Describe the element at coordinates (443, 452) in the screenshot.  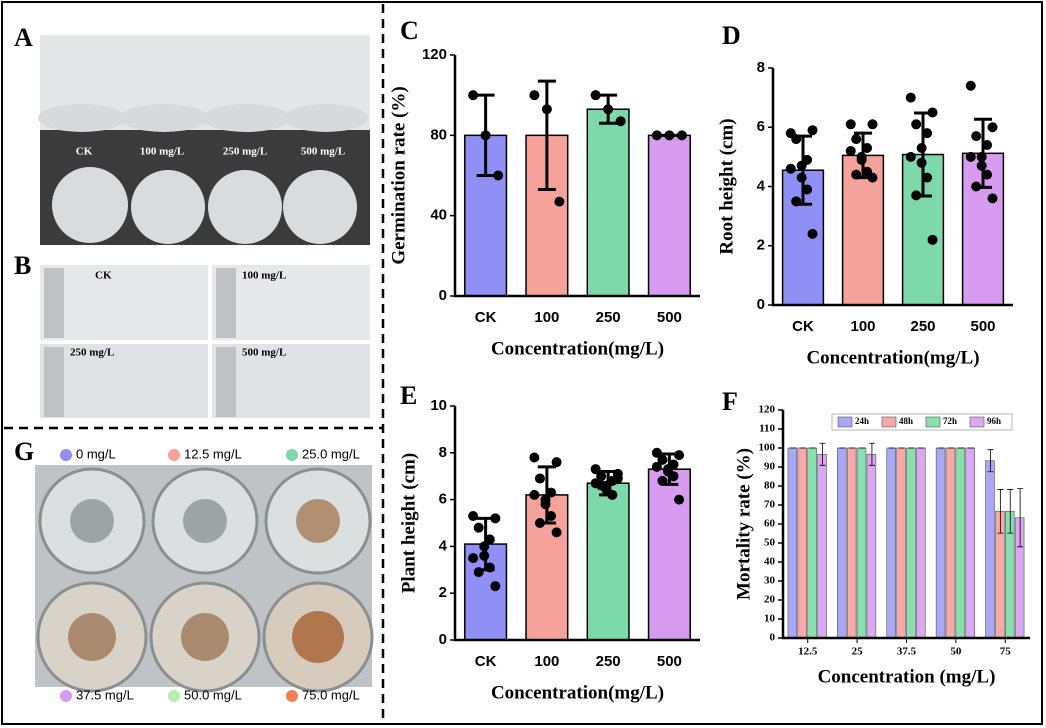
I see `y-tick-label: 8` at that location.